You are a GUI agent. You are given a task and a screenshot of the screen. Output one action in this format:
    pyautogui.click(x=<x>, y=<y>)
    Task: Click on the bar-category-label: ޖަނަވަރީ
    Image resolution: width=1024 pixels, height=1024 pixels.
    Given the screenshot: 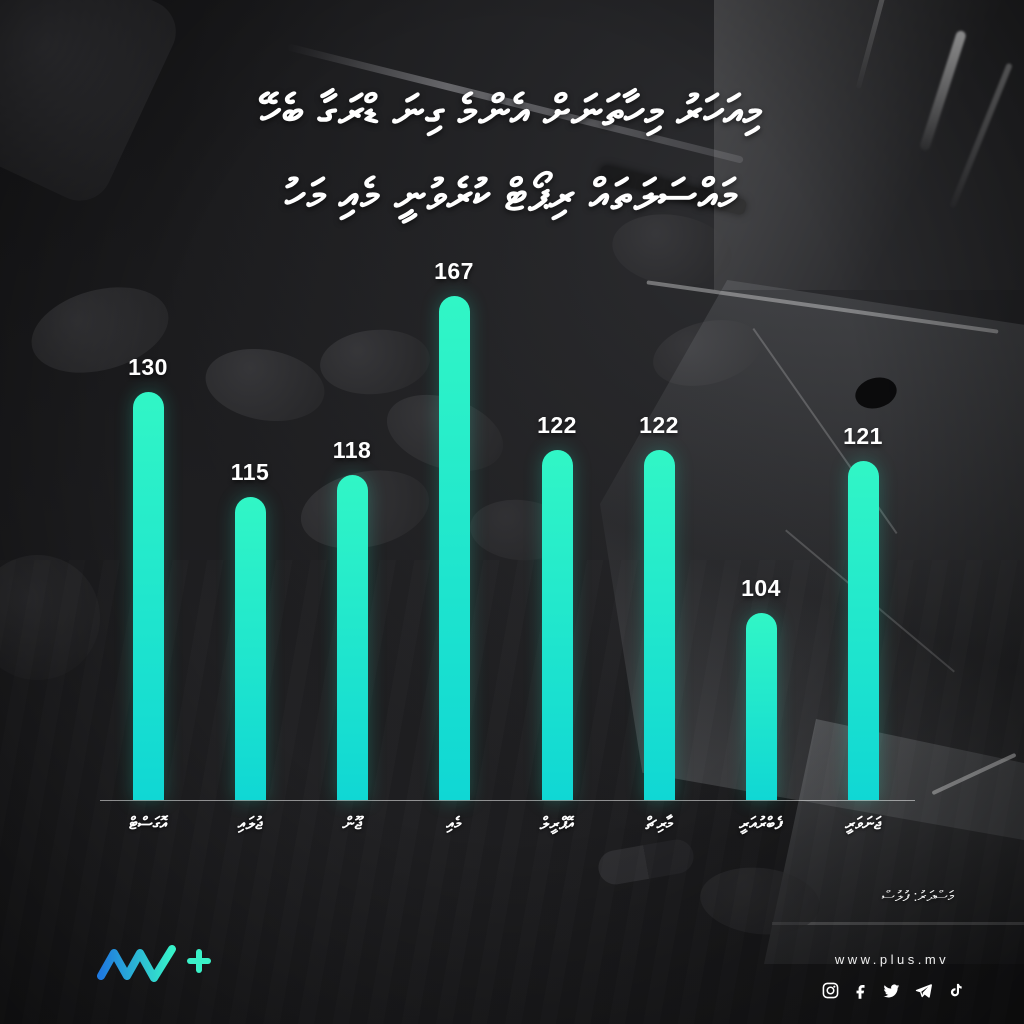 What is the action you would take?
    pyautogui.click(x=863, y=823)
    